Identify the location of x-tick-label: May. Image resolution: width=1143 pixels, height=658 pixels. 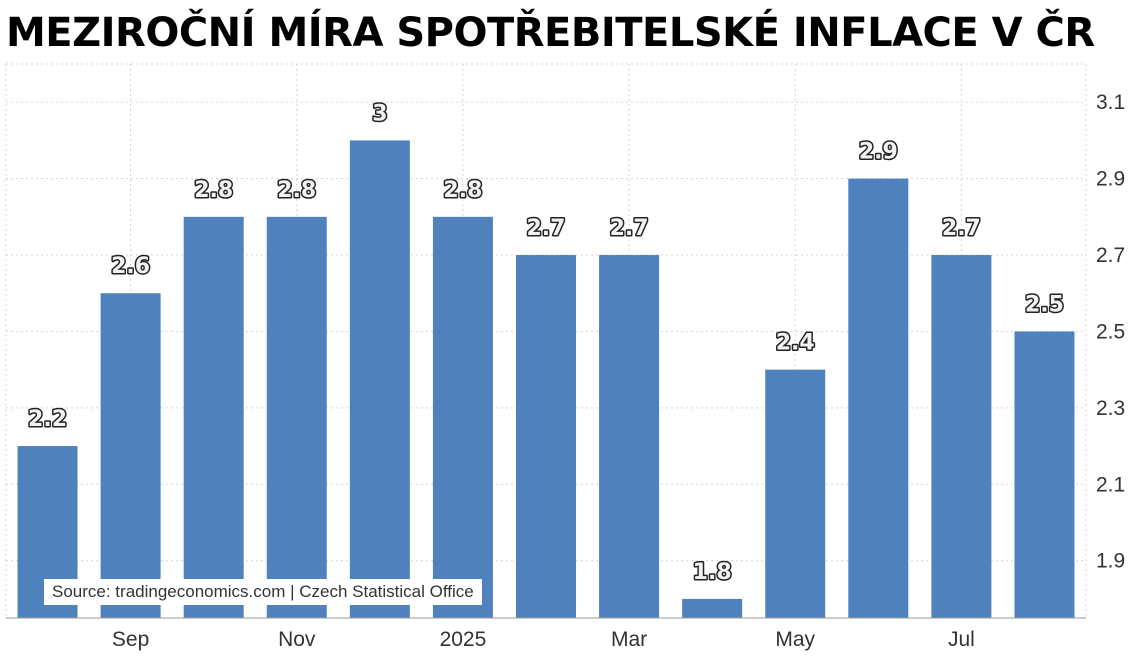
(795, 639).